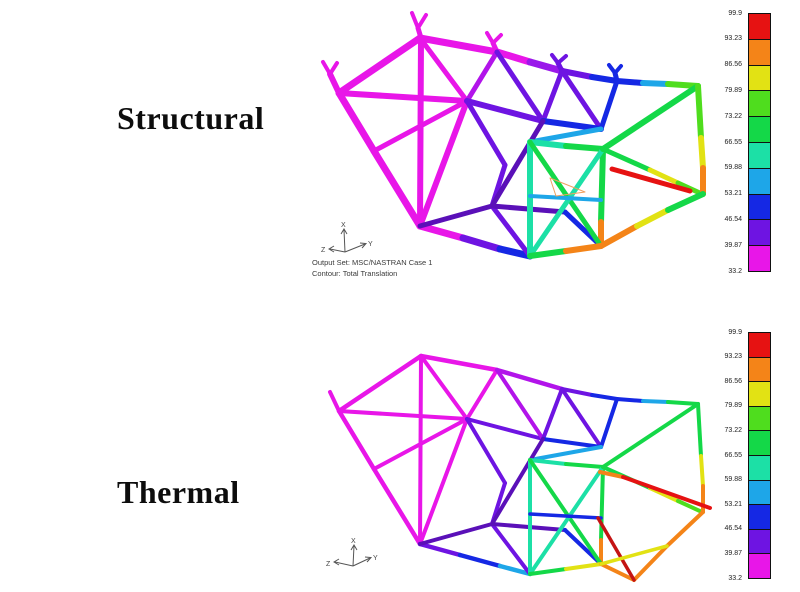 The image size is (800, 592). What do you see at coordinates (370, 244) in the screenshot?
I see `y-axis-label: Y` at bounding box center [370, 244].